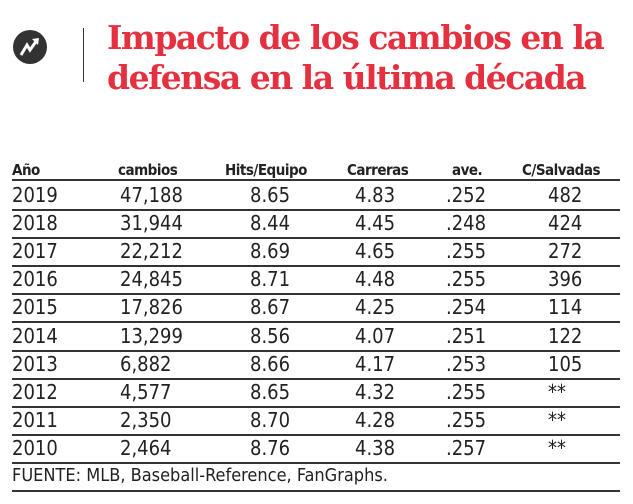  What do you see at coordinates (30, 47) in the screenshot?
I see `trending-arrow-icon` at bounding box center [30, 47].